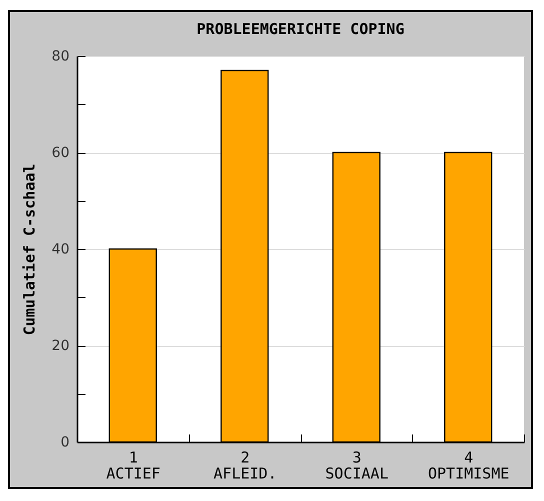 Image resolution: width=544 pixels, height=501 pixels. What do you see at coordinates (61, 346) in the screenshot?
I see `y-tick-label: 20` at bounding box center [61, 346].